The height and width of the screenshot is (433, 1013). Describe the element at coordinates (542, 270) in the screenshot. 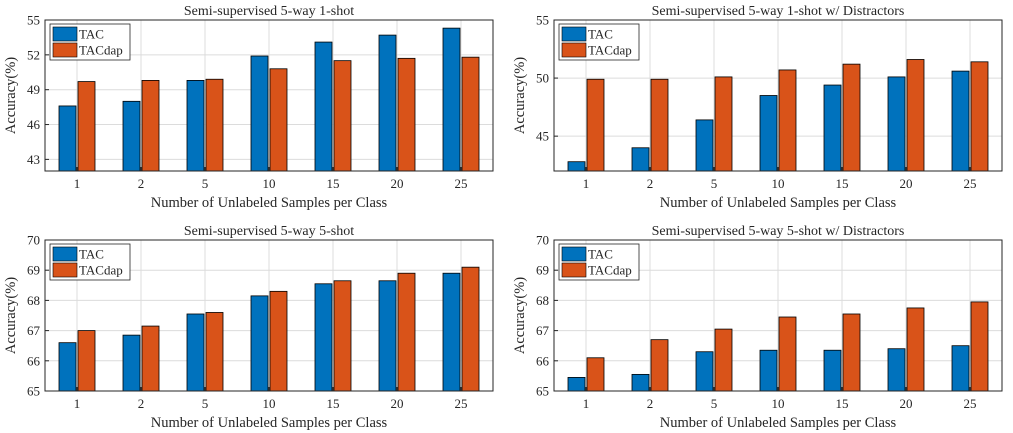

I see `y-tick-label: 69` at that location.